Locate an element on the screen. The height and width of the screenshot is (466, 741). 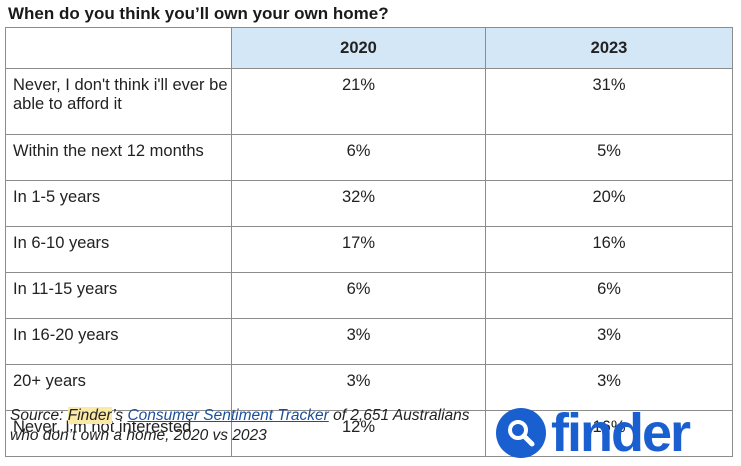
header-cell-2023: 2023 is located at coordinates (609, 48).